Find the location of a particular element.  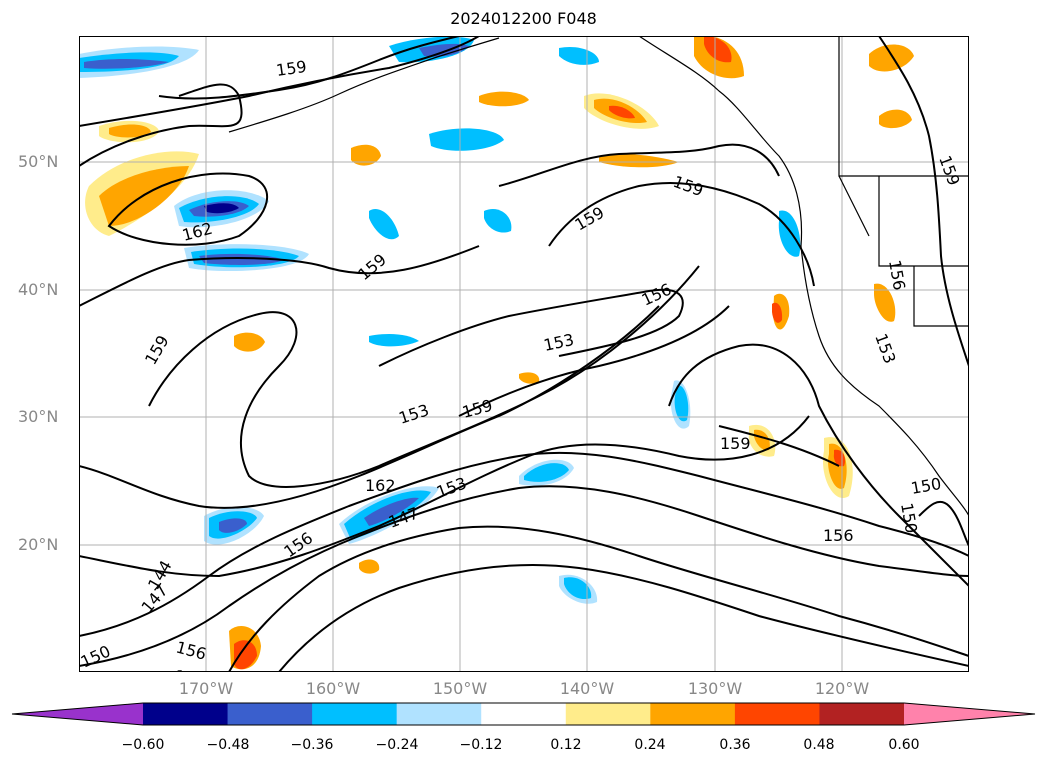

colorbar is located at coordinates (523, 714).